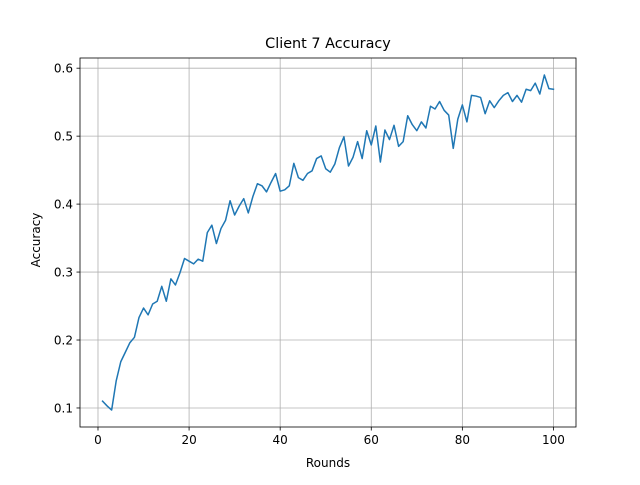 This screenshot has width=640, height=485. I want to click on y-tick-label: 0.4, so click(63, 204).